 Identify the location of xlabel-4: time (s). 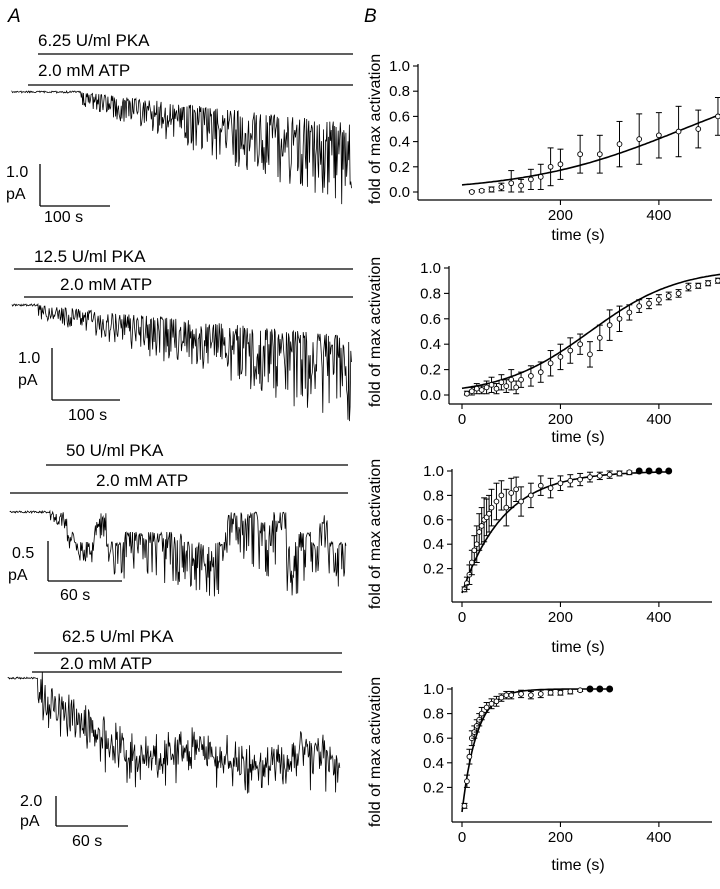
(577, 865).